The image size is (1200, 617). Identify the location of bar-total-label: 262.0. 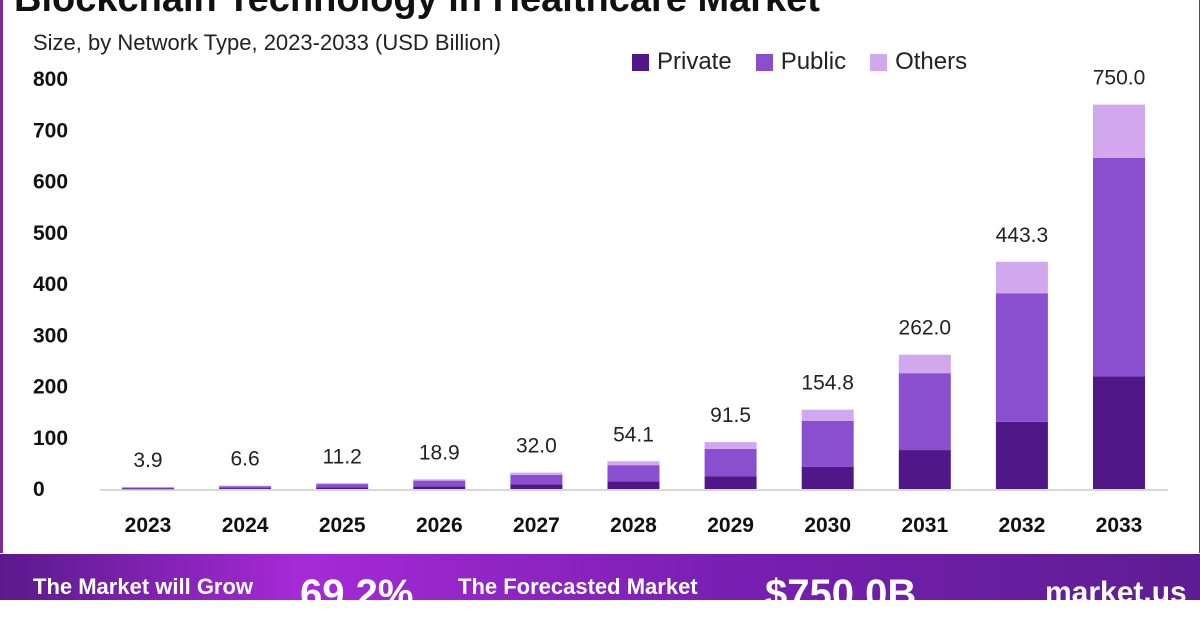
(925, 328).